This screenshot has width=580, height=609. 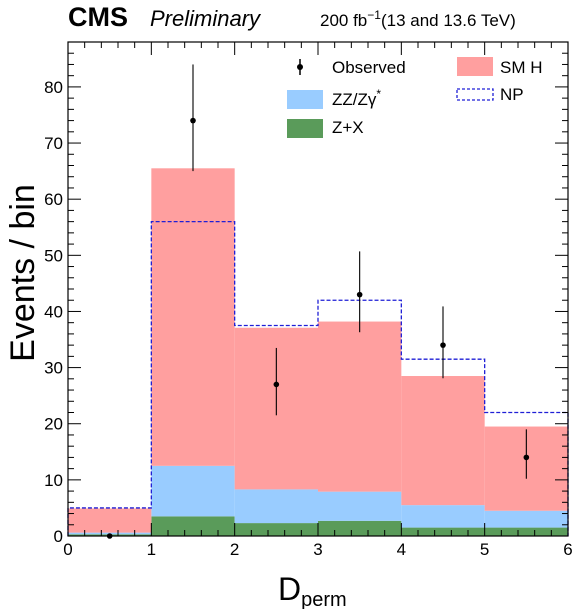 What do you see at coordinates (475, 66) in the screenshot?
I see `legend-smh-swatch` at bounding box center [475, 66].